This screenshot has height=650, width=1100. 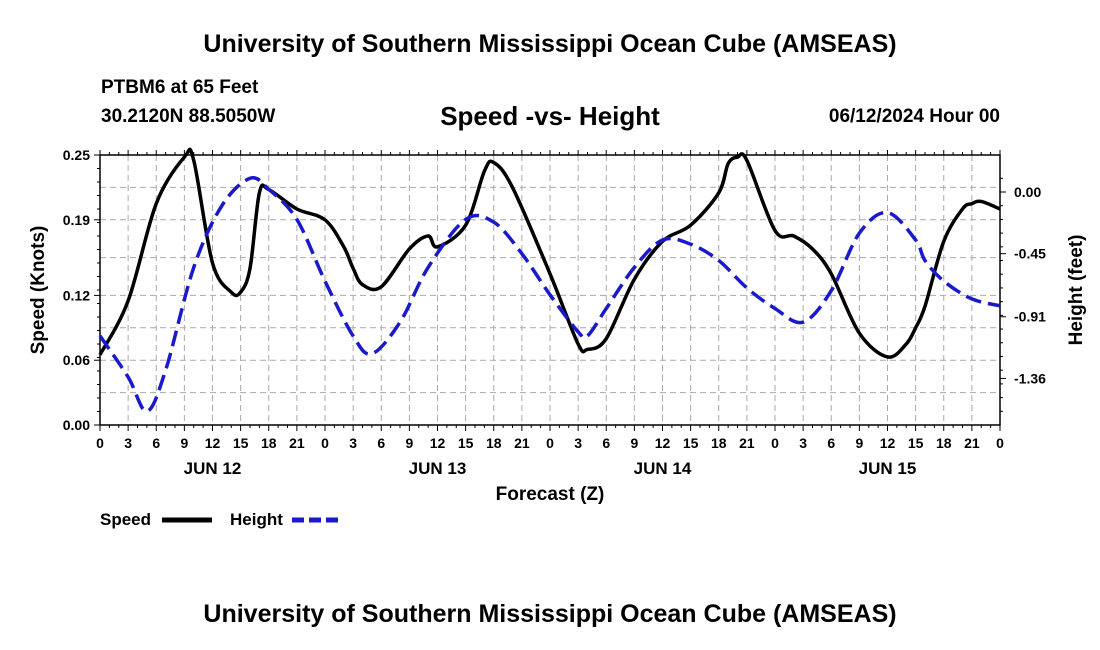 I want to click on y2-tick-label: -0.45, so click(x=1030, y=254).